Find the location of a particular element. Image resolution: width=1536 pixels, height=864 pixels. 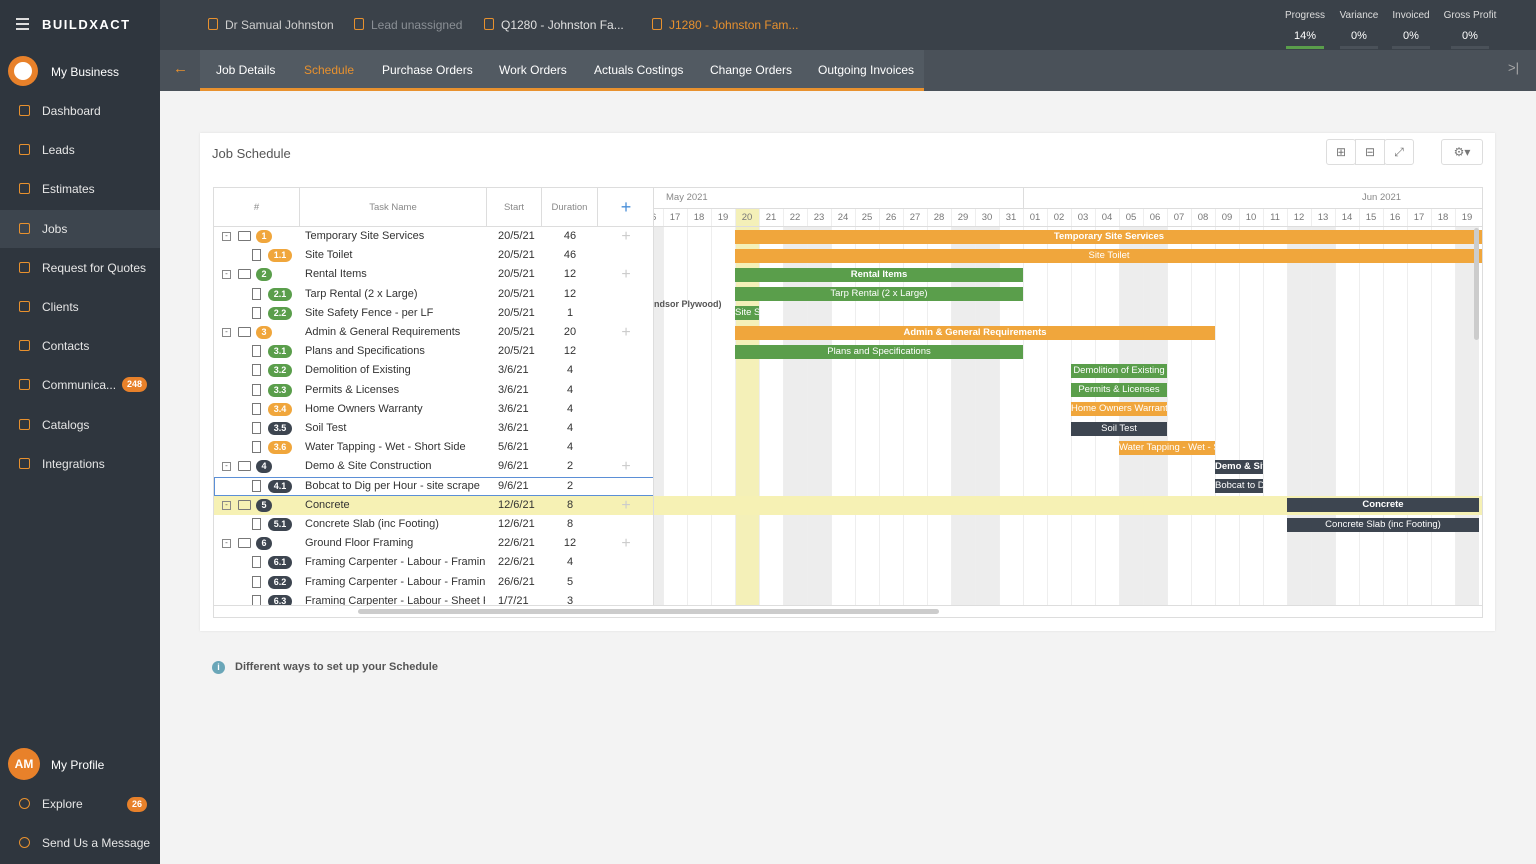

tab: Actuals Costings is located at coordinates (639, 70).